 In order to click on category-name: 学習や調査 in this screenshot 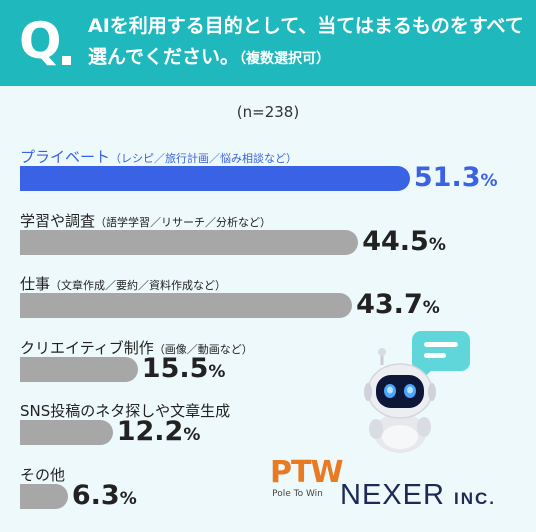, I will do `click(58, 220)`.